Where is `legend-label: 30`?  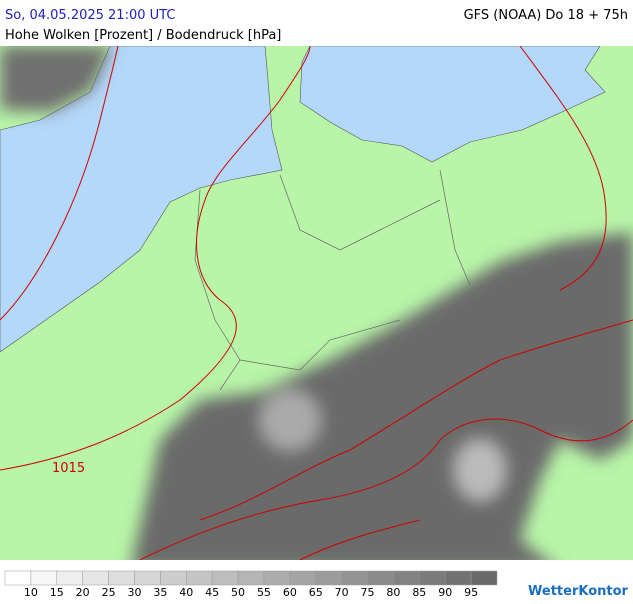 legend-label: 30 is located at coordinates (134, 592).